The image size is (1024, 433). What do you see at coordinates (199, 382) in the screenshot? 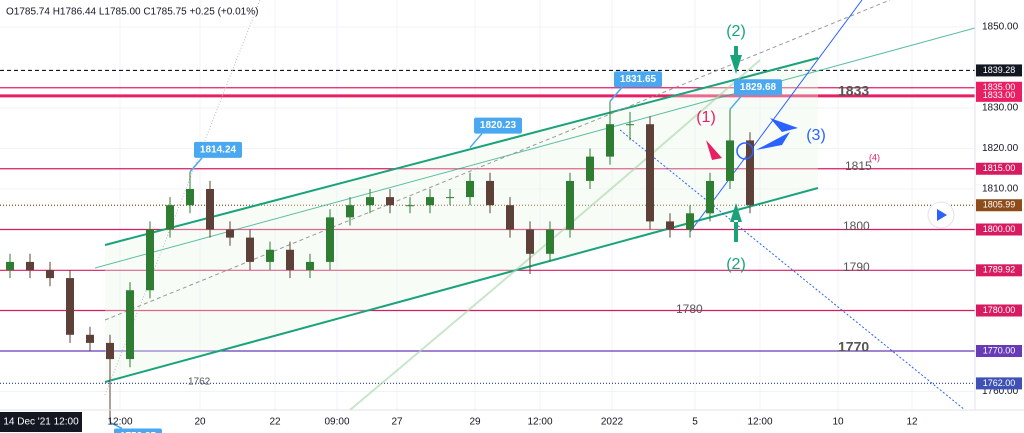
I see `level-text: 1762` at bounding box center [199, 382].